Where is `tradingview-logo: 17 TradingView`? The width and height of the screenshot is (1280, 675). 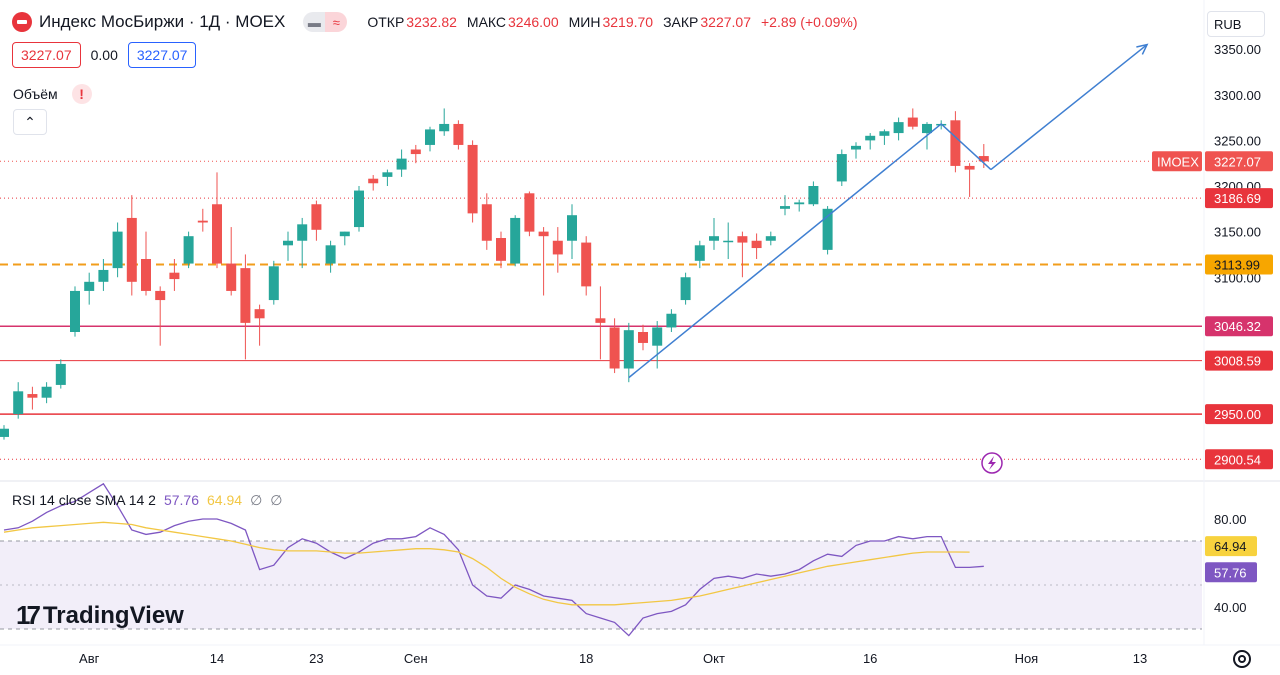 tradingview-logo: 17 TradingView is located at coordinates (100, 615).